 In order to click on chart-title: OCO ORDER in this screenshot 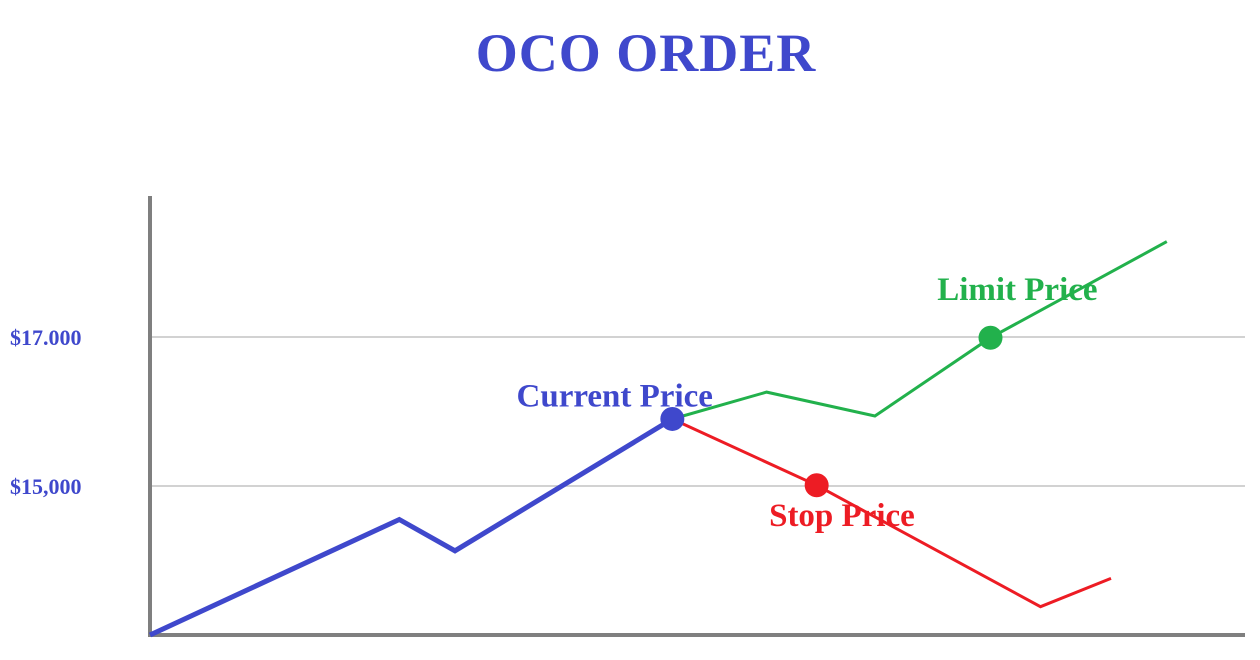, I will do `click(646, 53)`.